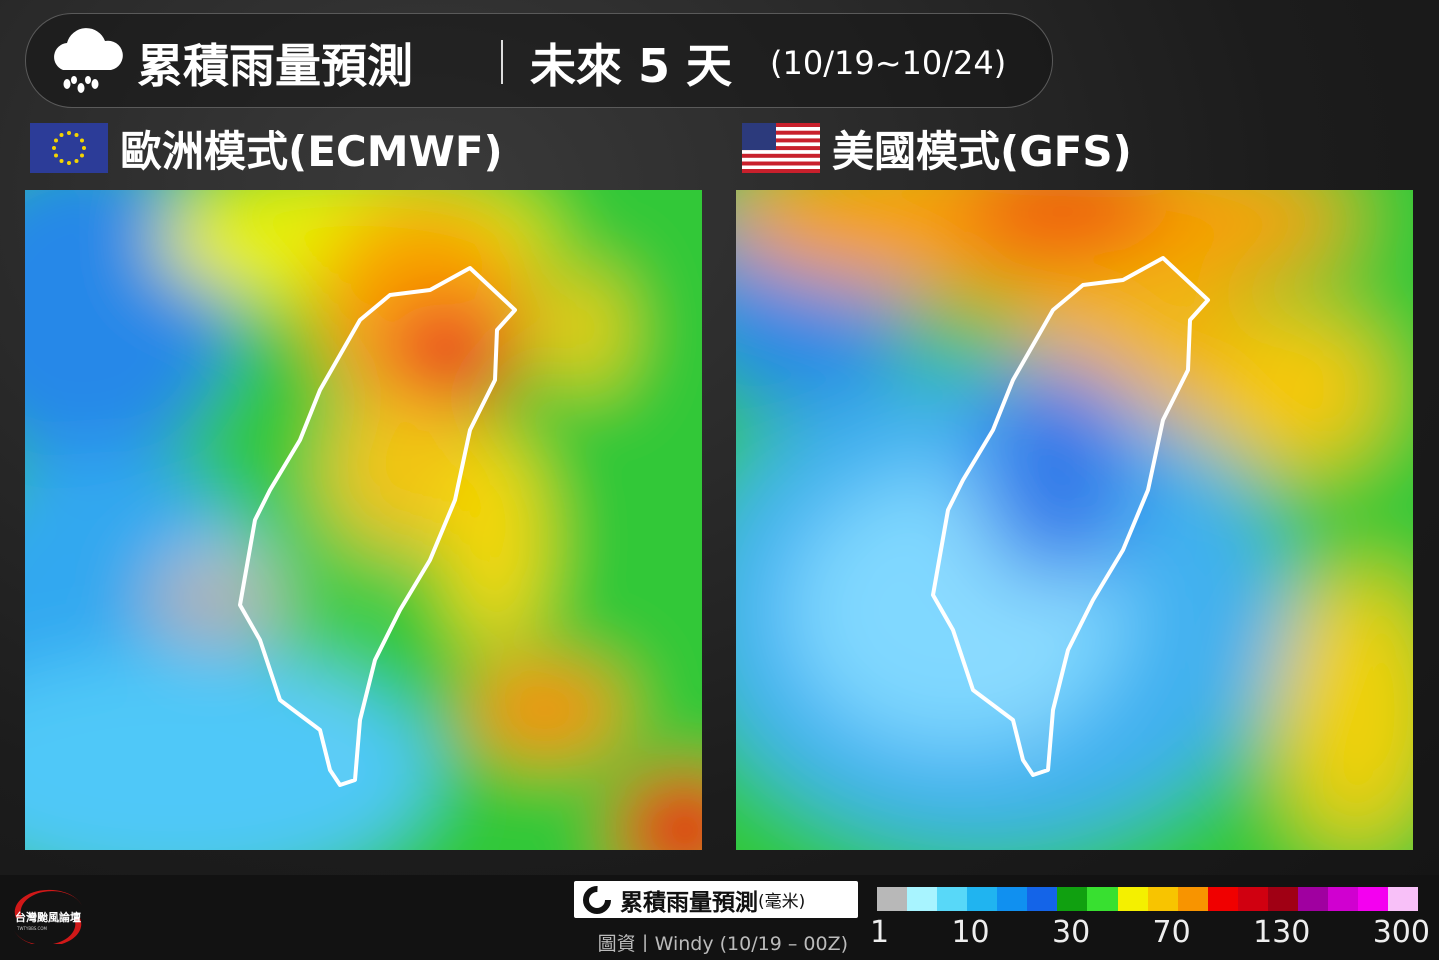 Image resolution: width=1439 pixels, height=960 pixels. Describe the element at coordinates (31, 928) in the screenshot. I see `logo-site: TWTYBBS.COM` at that location.